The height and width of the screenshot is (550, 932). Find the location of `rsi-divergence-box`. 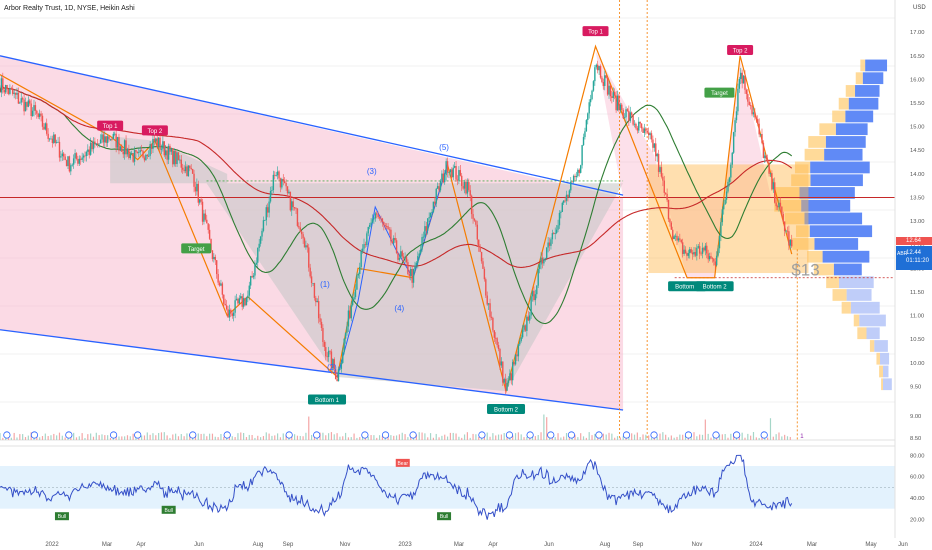

rsi-divergence-box is located at coordinates (61, 516).